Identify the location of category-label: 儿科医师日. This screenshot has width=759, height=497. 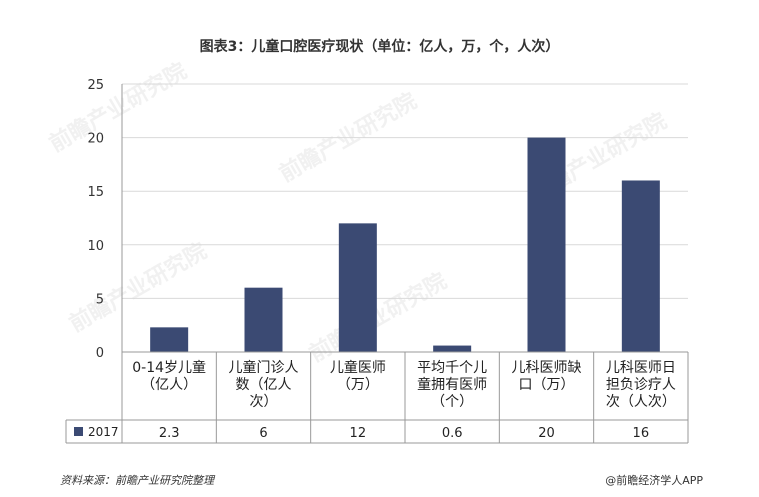
(641, 368).